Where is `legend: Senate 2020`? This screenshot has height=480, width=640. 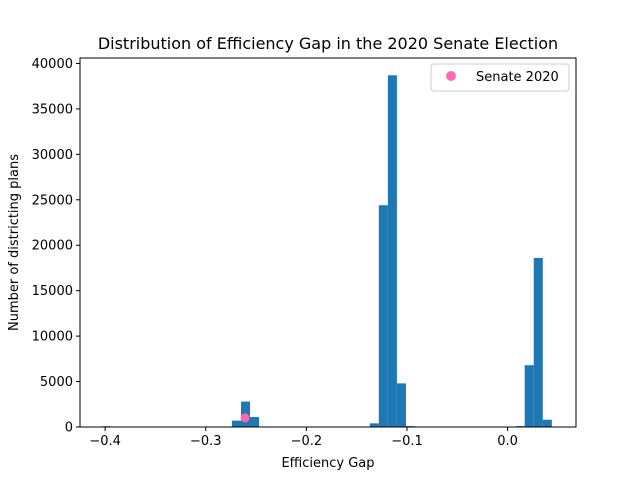
legend: Senate 2020 is located at coordinates (500, 77).